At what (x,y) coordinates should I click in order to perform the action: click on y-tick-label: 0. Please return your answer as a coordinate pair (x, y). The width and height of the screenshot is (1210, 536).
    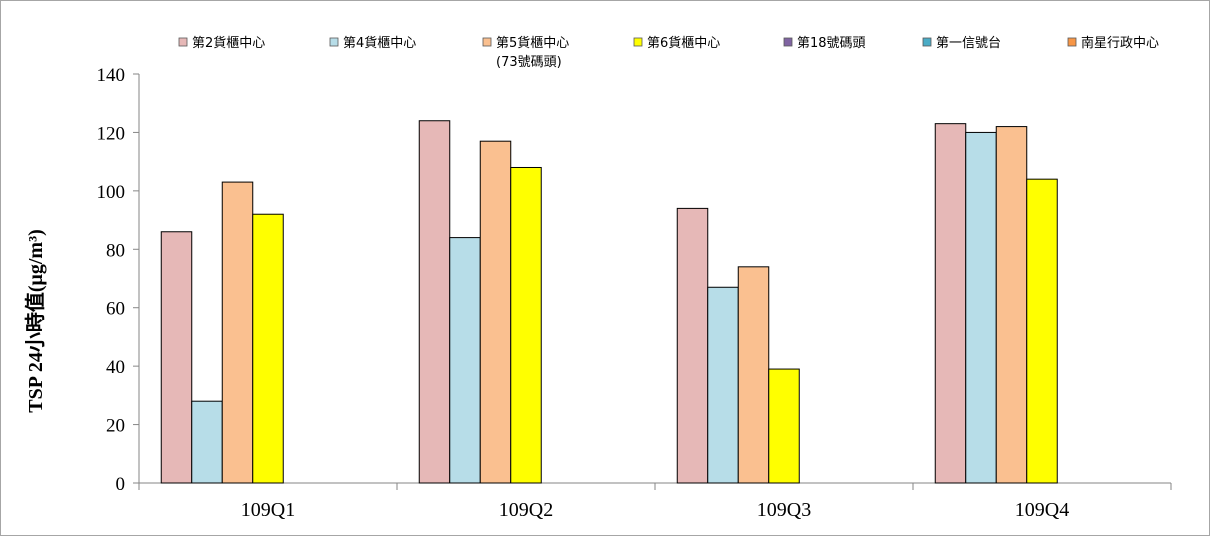
    Looking at the image, I should click on (121, 484).